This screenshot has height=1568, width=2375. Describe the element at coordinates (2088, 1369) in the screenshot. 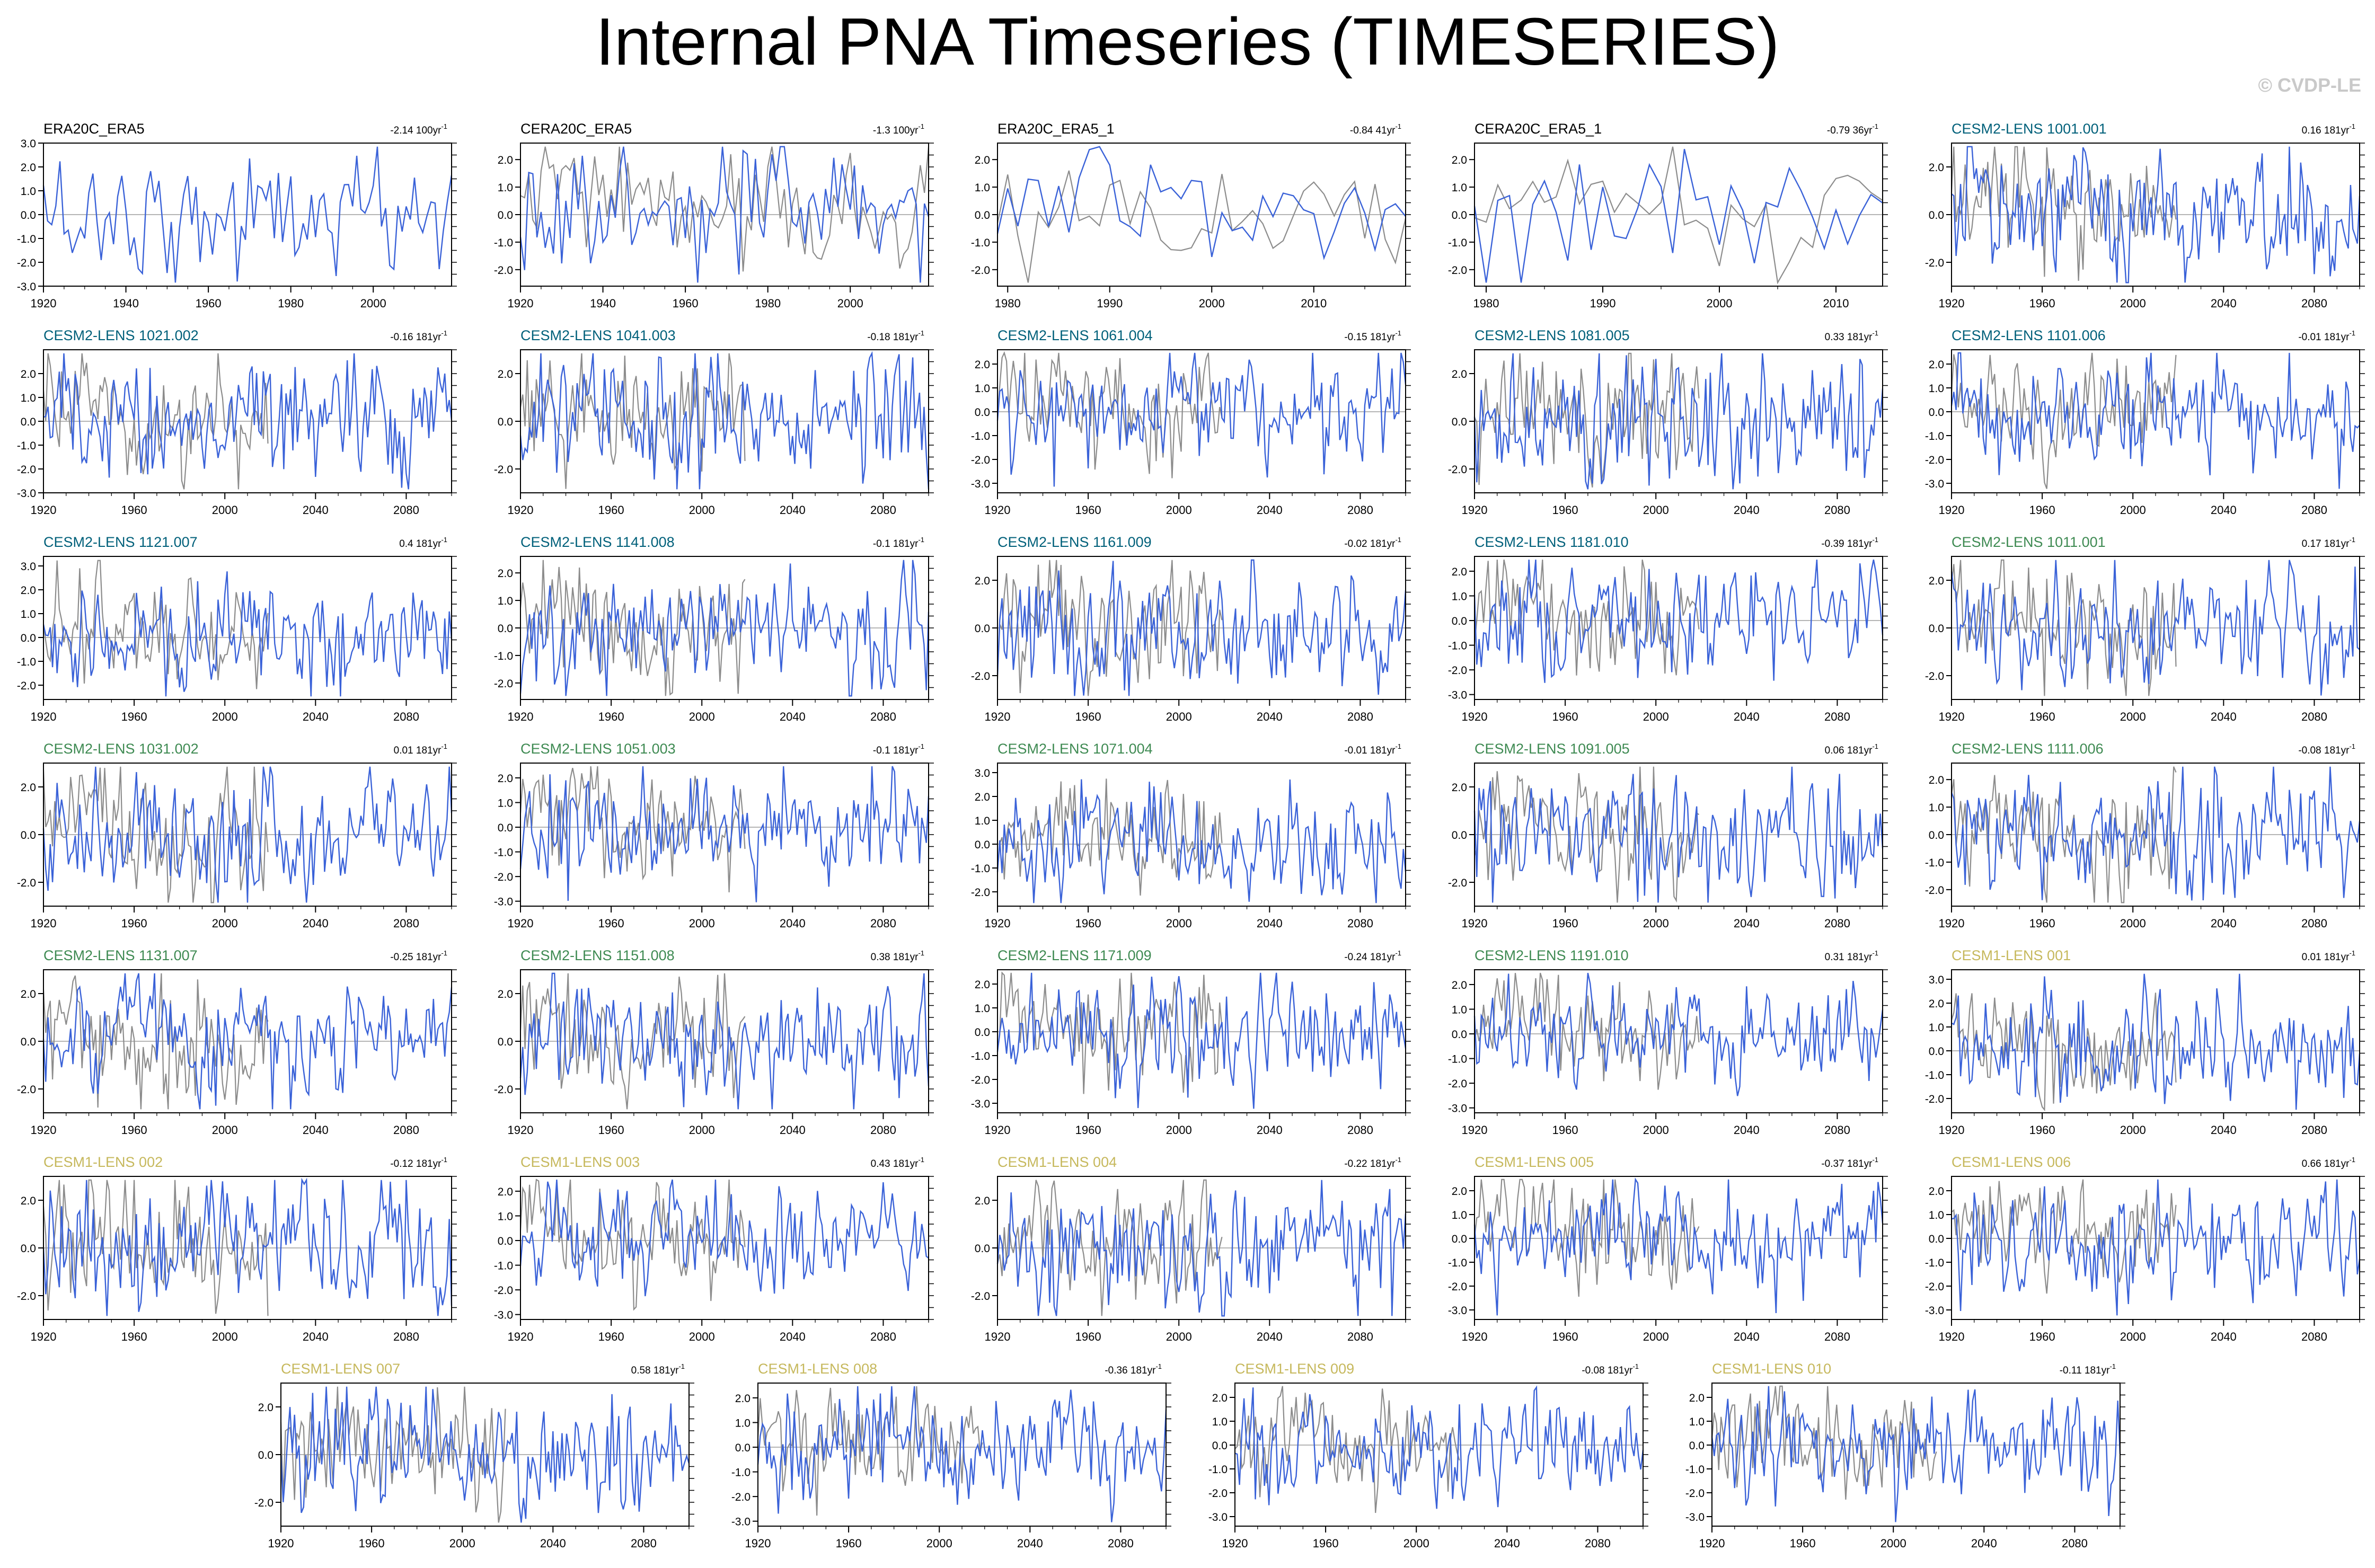

I see `trend-label: -0.11 181yr-1` at that location.